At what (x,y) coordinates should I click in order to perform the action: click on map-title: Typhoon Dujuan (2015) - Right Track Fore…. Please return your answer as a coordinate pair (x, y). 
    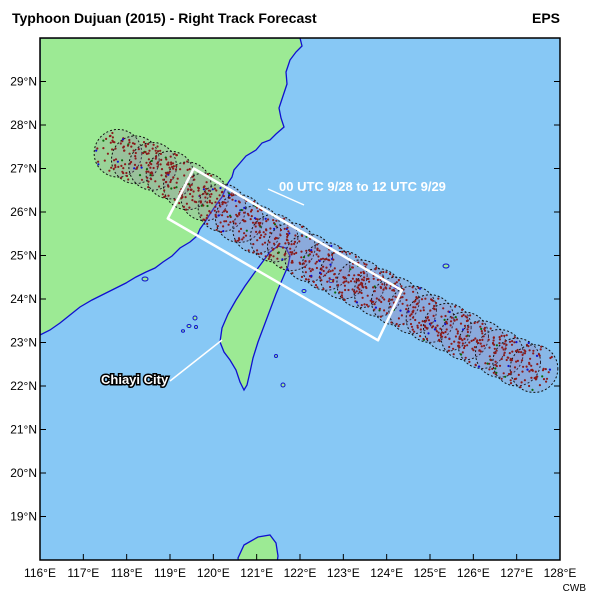
    Looking at the image, I should click on (164, 18).